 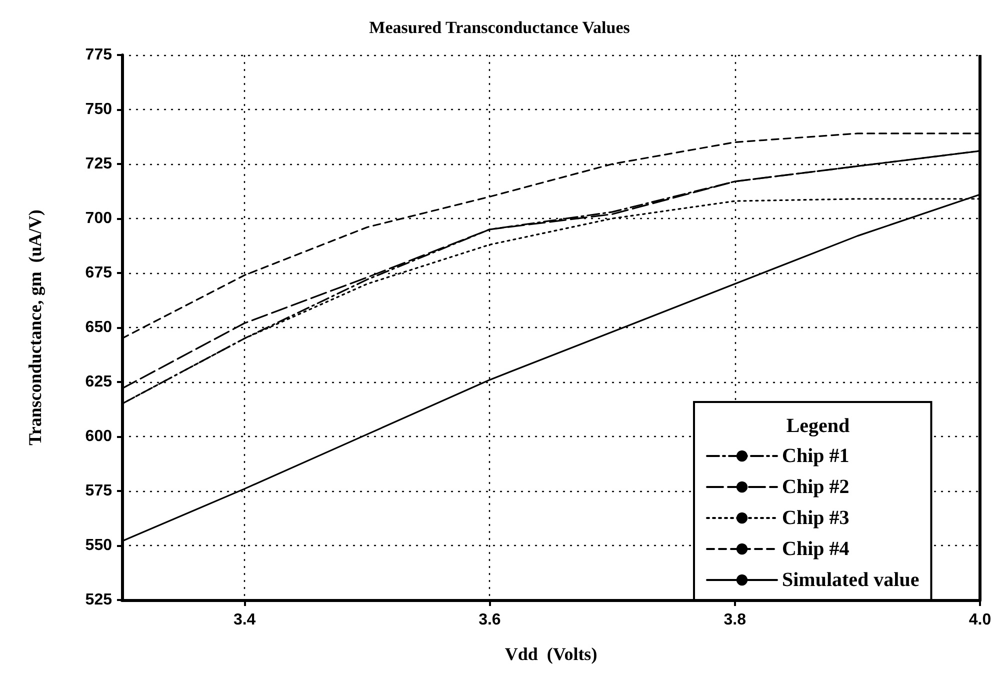 What do you see at coordinates (551, 654) in the screenshot?
I see `x-axis-title: Vdd (Volts)` at bounding box center [551, 654].